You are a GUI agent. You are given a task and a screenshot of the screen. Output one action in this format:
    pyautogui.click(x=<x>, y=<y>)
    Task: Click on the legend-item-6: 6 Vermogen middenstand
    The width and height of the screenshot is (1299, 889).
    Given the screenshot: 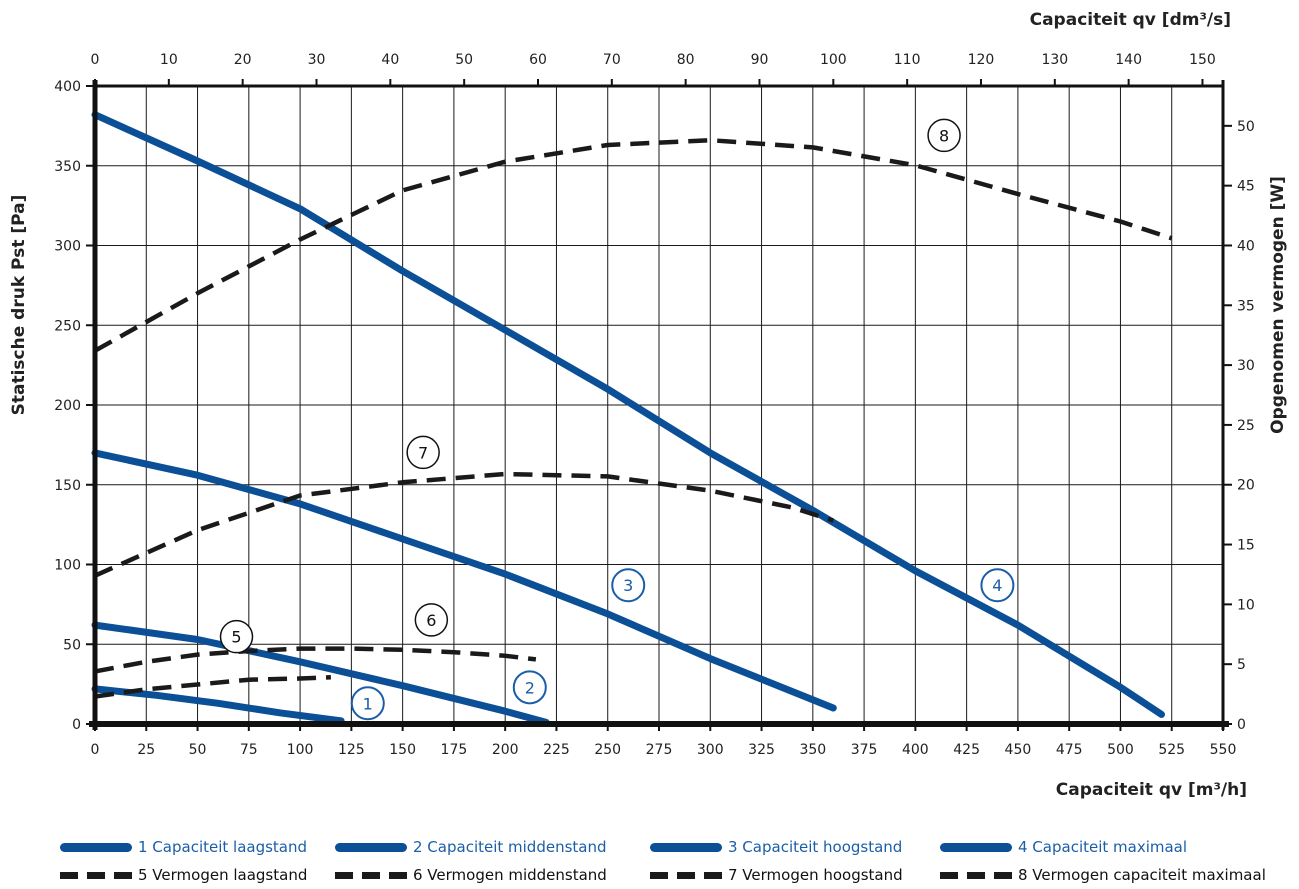 What is the action you would take?
    pyautogui.click(x=492, y=875)
    